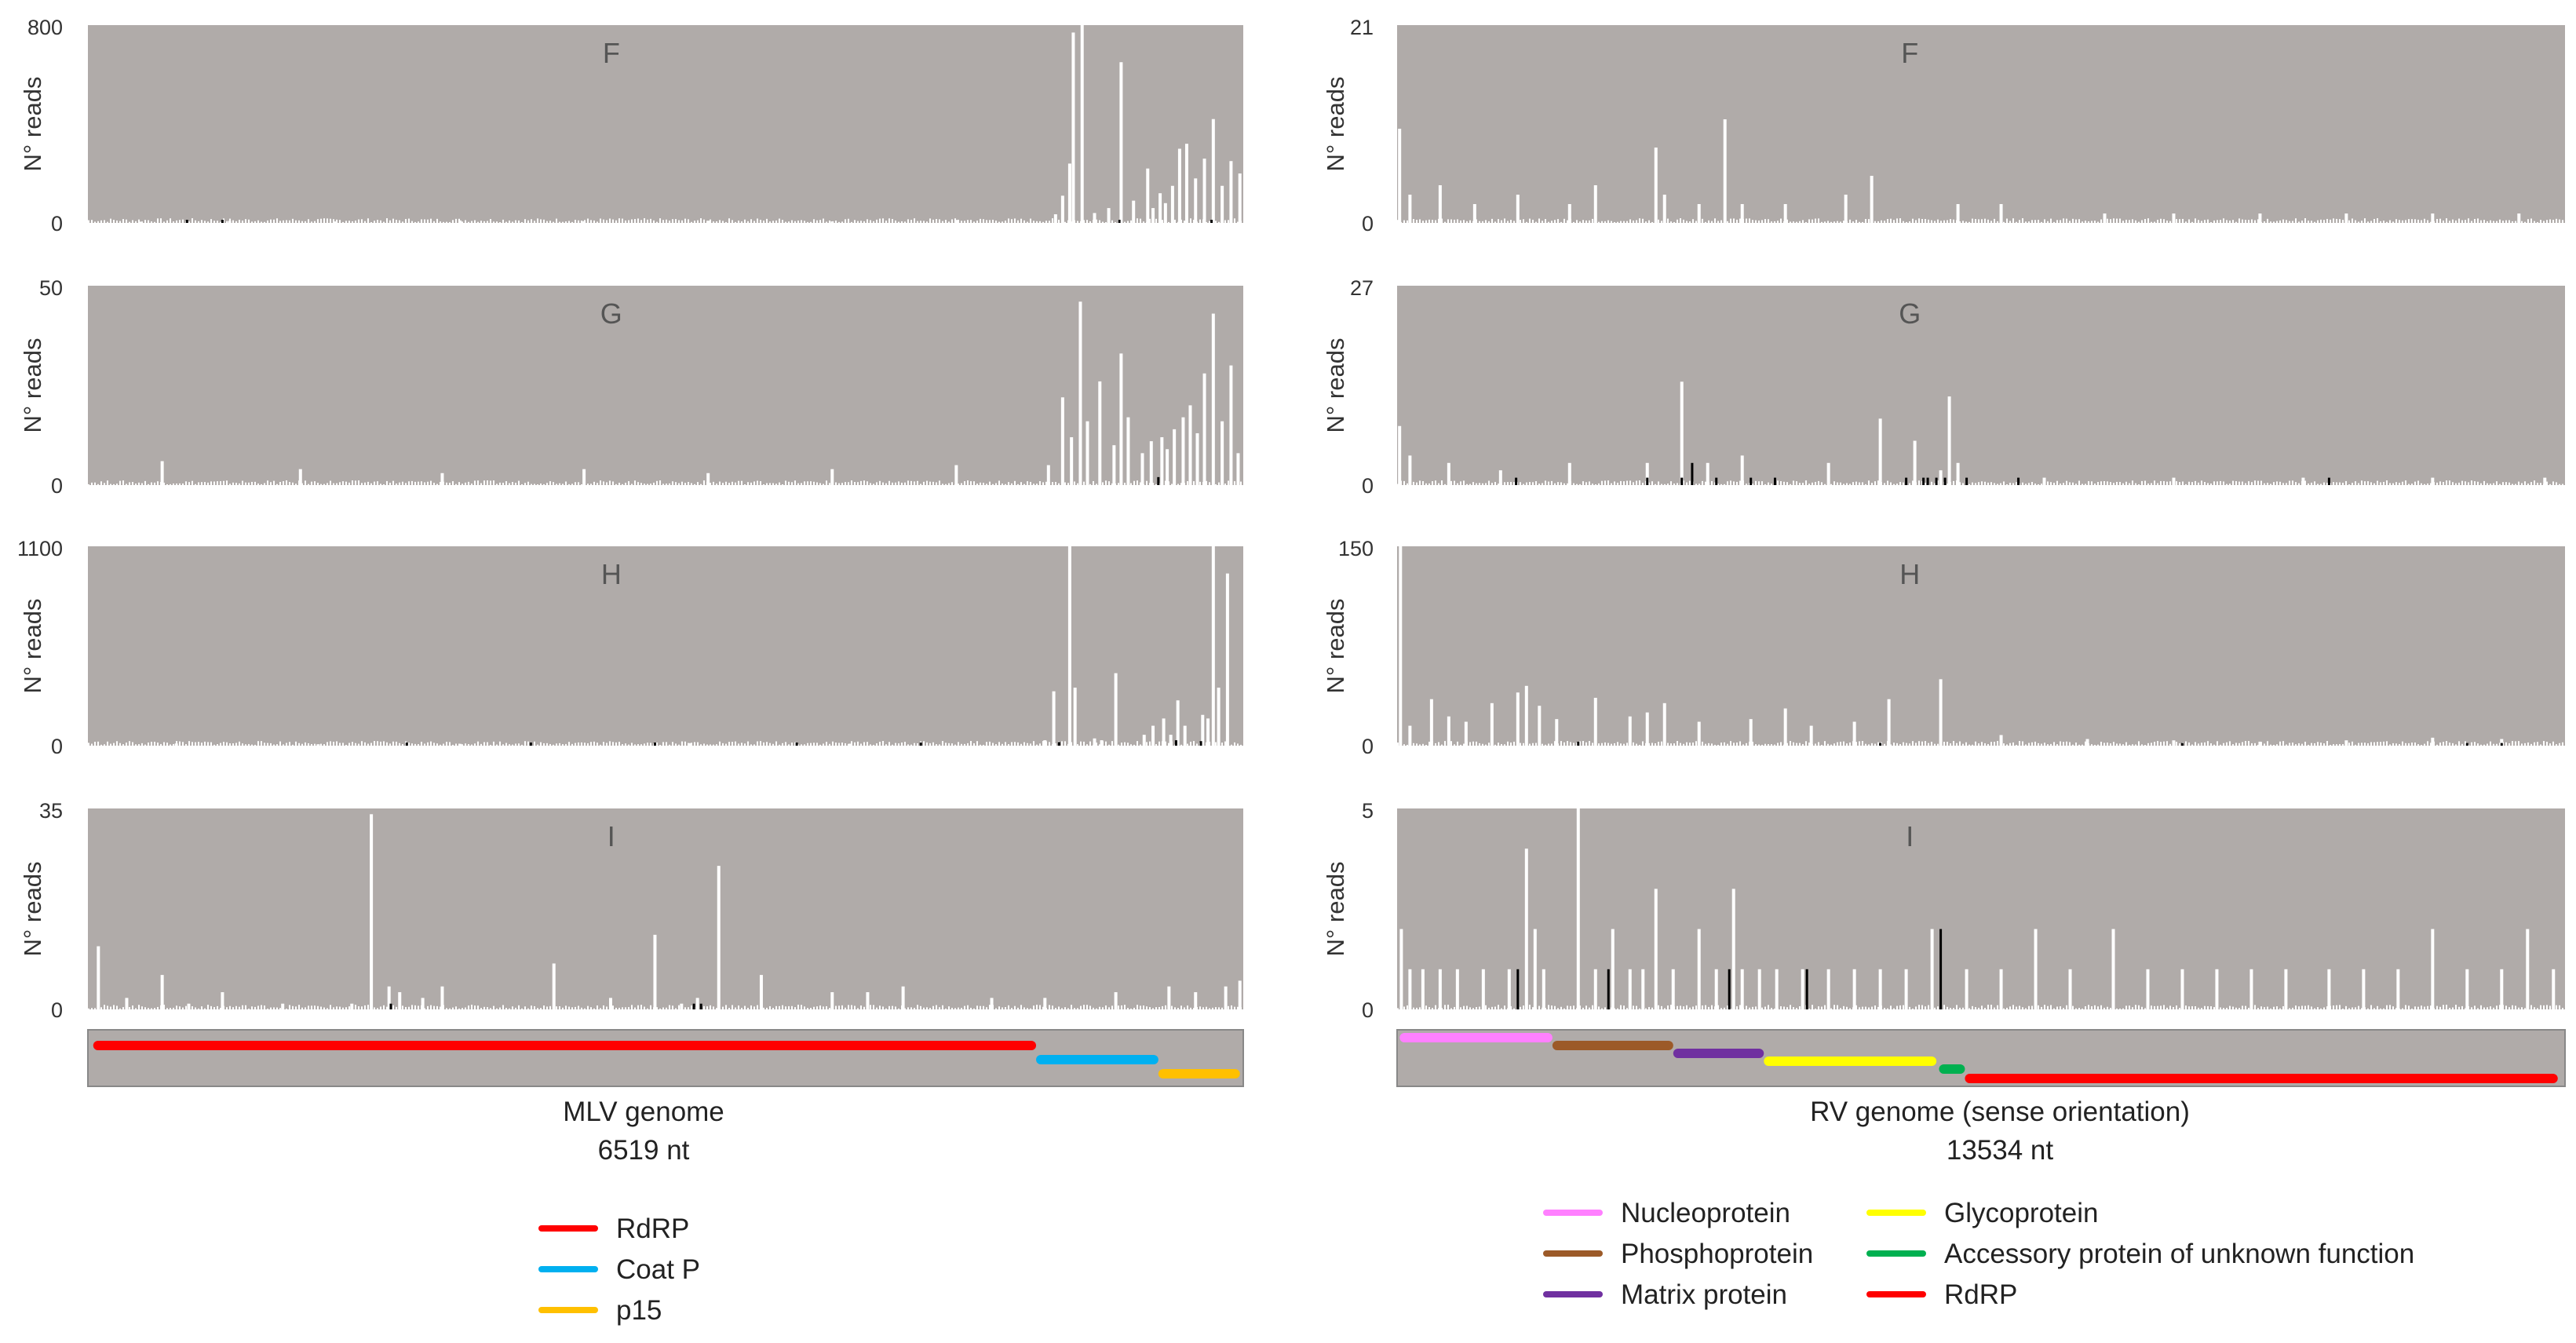 The width and height of the screenshot is (2576, 1343). I want to click on legend-label: Phosphoprotein, so click(1717, 1254).